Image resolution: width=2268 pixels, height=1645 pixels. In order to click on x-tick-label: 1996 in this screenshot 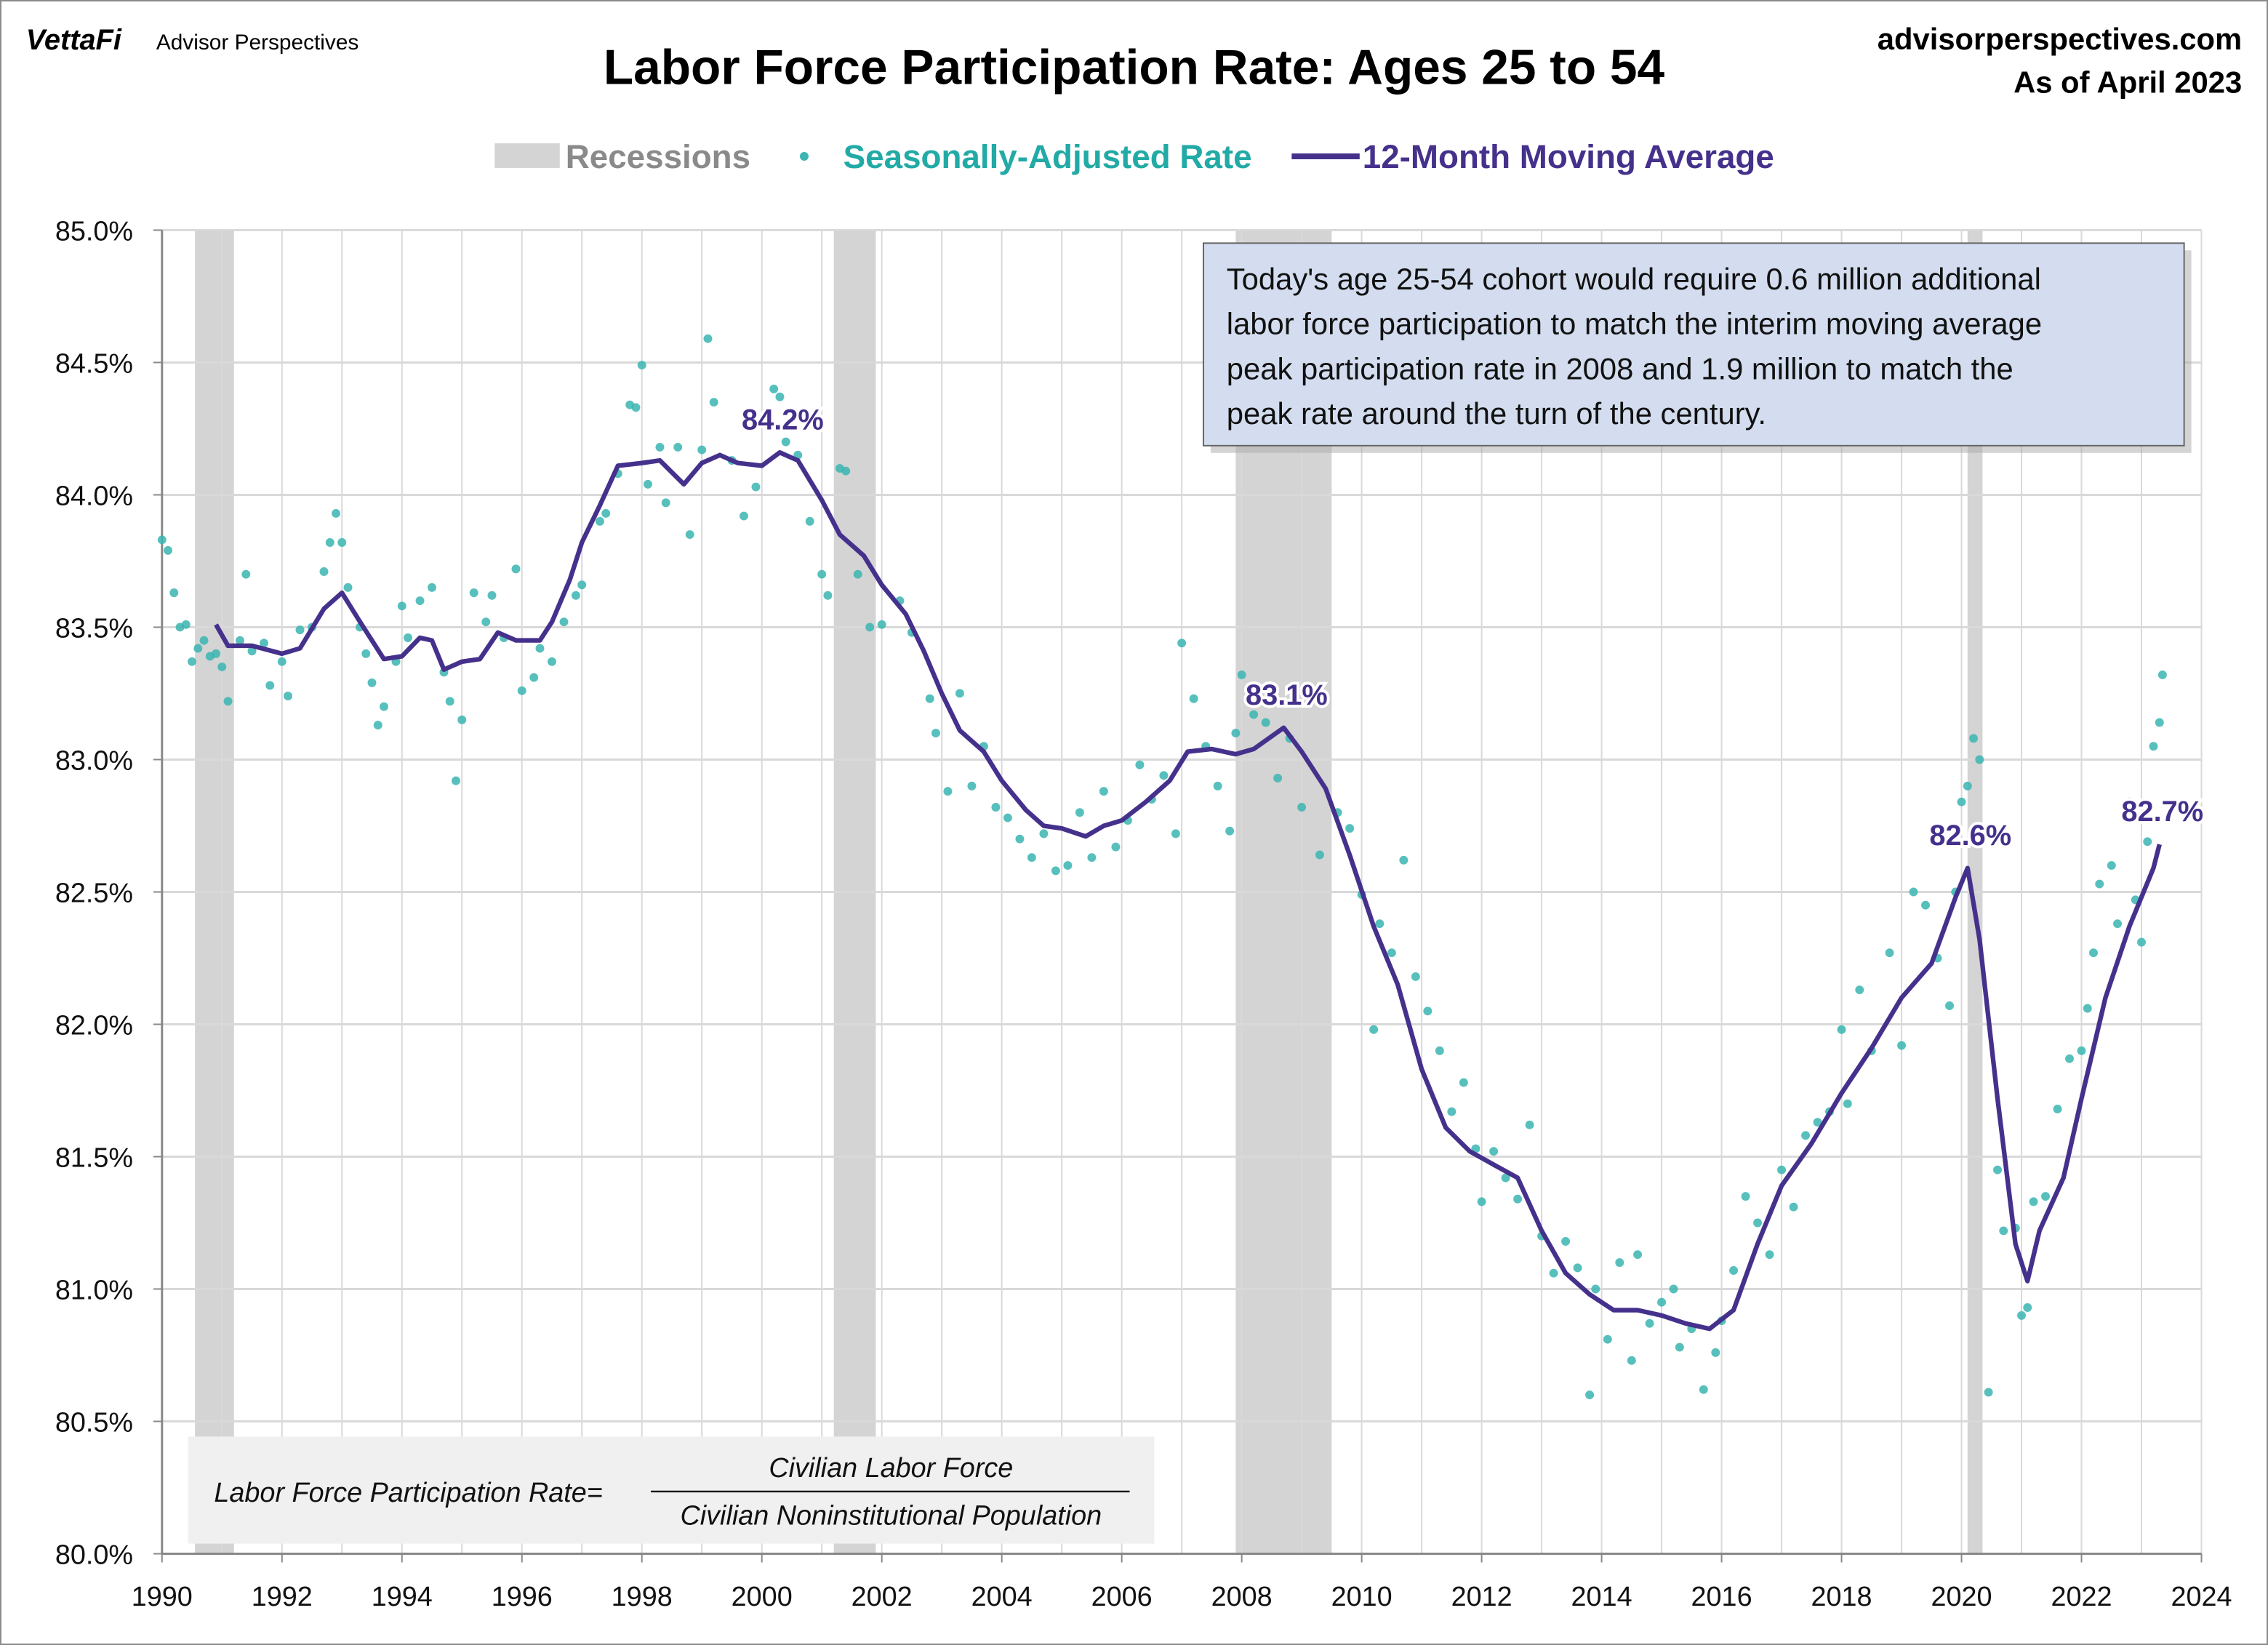, I will do `click(522, 1597)`.